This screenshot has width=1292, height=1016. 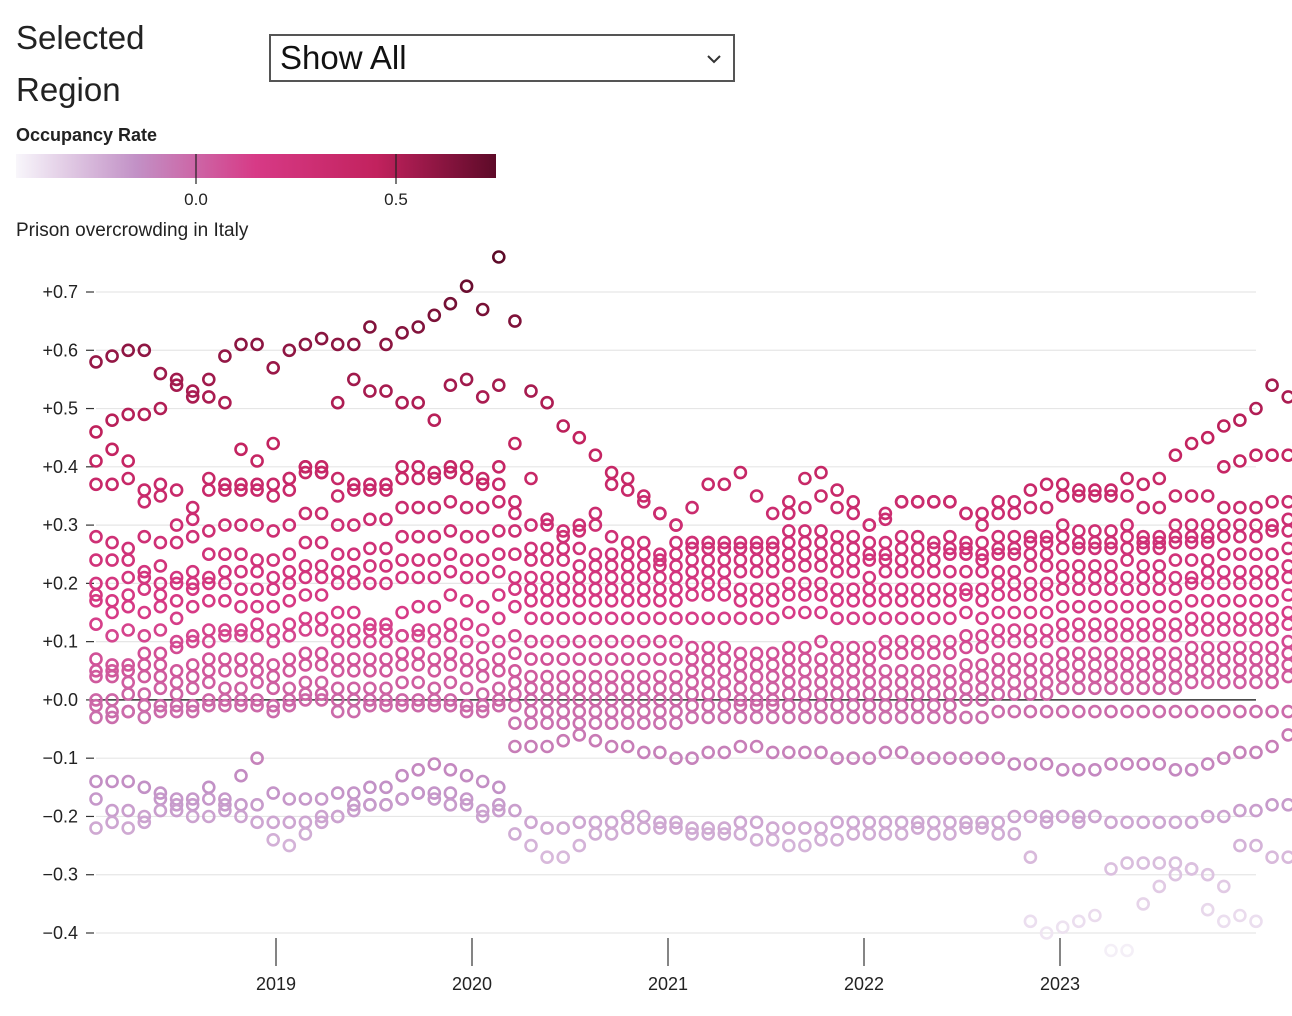 What do you see at coordinates (502, 58) in the screenshot?
I see `region-select: Show All` at bounding box center [502, 58].